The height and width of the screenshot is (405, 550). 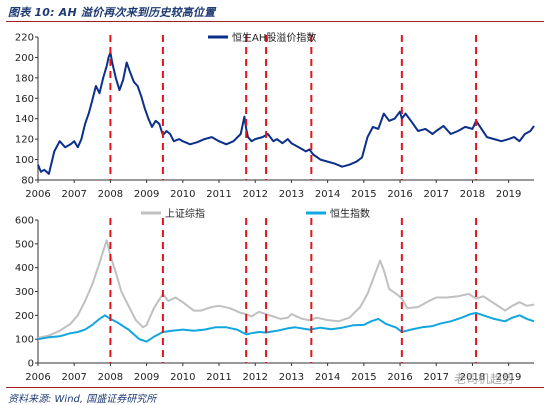 I want to click on legend-label-ah: 恒生AH股溢价指数, so click(x=274, y=37).